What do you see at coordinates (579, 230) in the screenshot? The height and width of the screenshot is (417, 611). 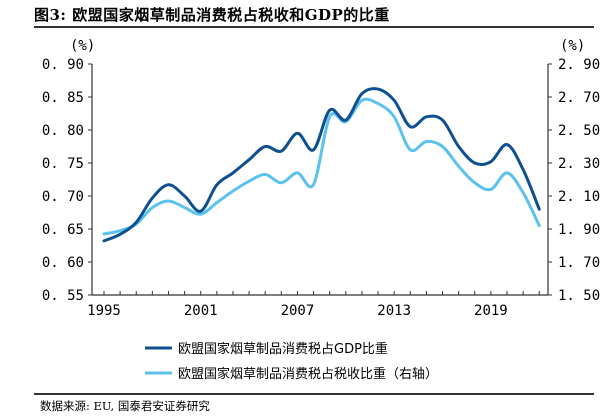 I see `right-tick-label: 1. 90` at bounding box center [579, 230].